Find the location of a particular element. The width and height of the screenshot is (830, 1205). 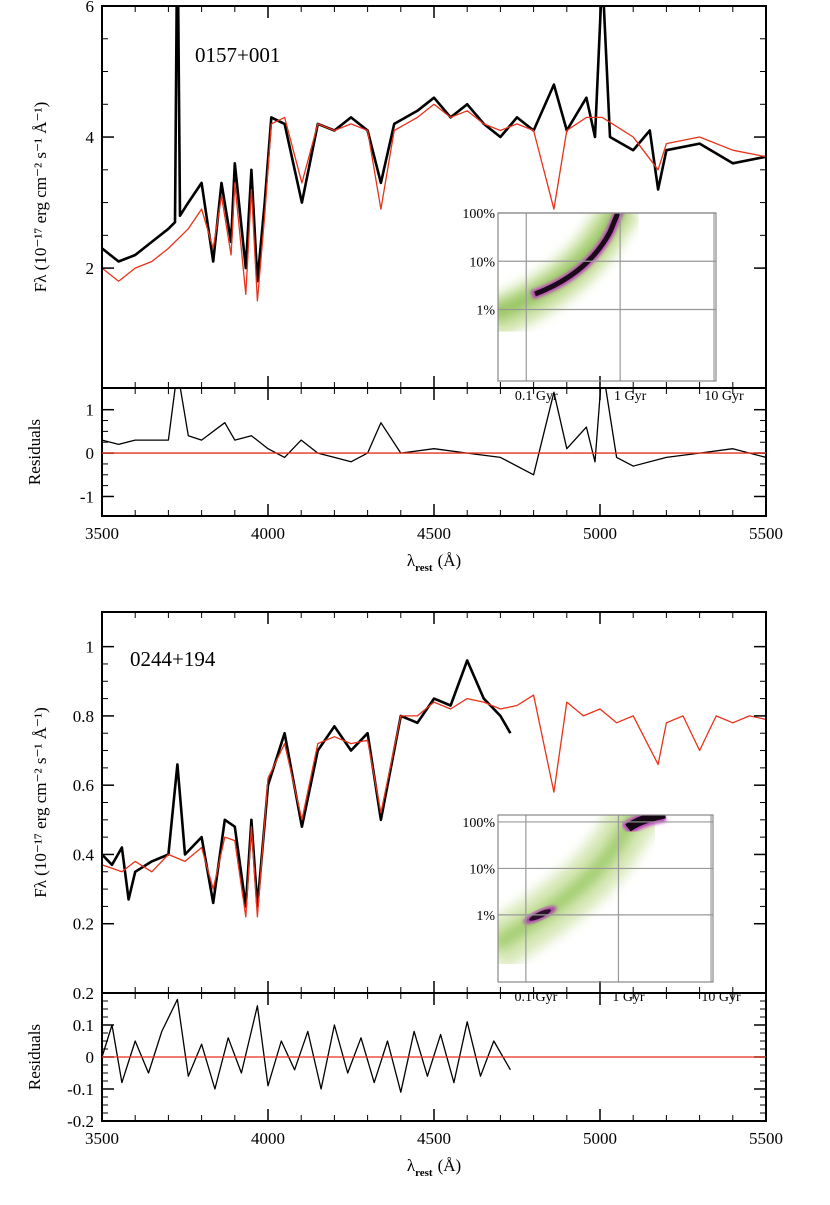

panel-title: 0157+001 is located at coordinates (237, 55).